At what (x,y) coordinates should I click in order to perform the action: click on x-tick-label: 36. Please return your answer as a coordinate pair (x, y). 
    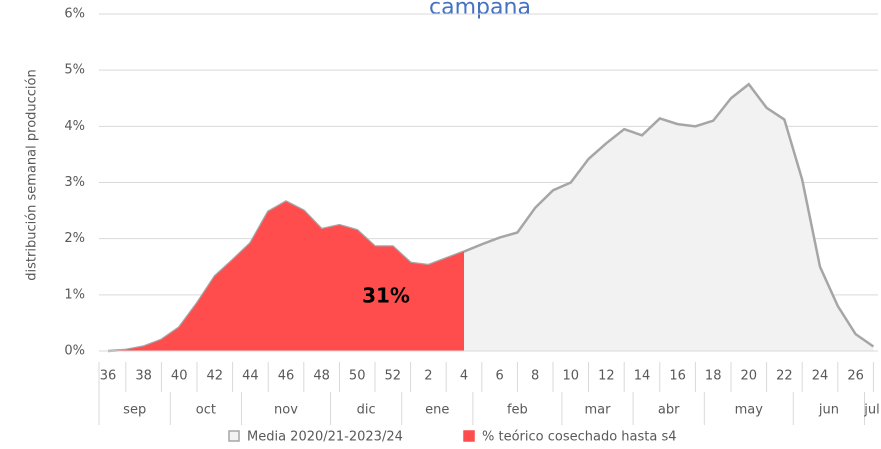
    Looking at the image, I should click on (108, 376).